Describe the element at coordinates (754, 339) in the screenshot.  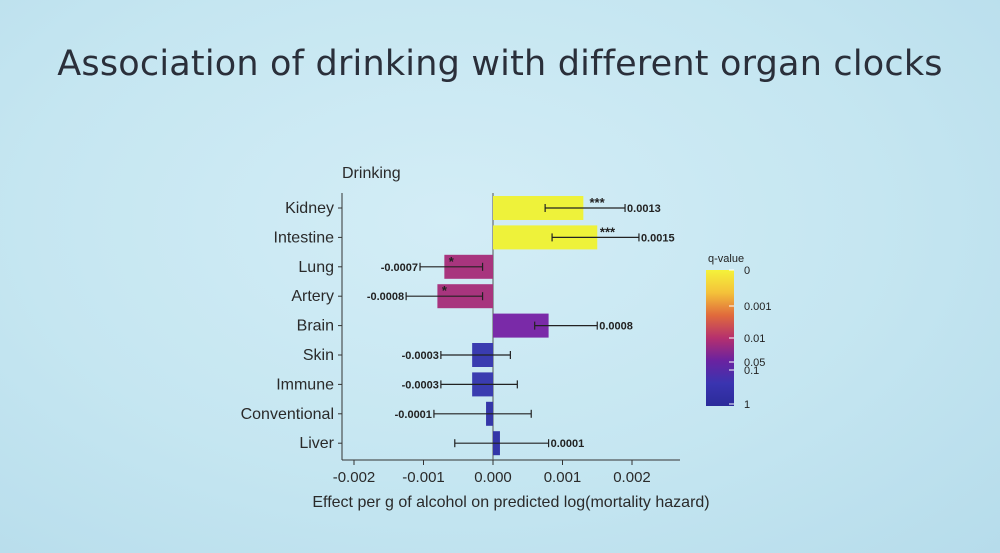
I see `colorbar-tick-label: 0.01` at that location.